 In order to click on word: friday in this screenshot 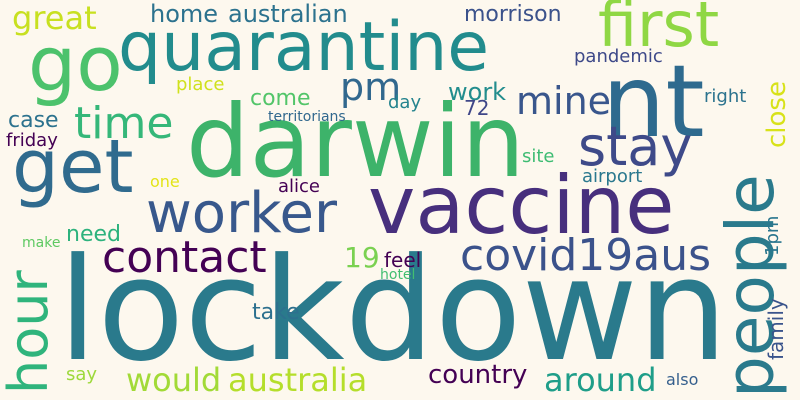, I will do `click(32, 140)`.